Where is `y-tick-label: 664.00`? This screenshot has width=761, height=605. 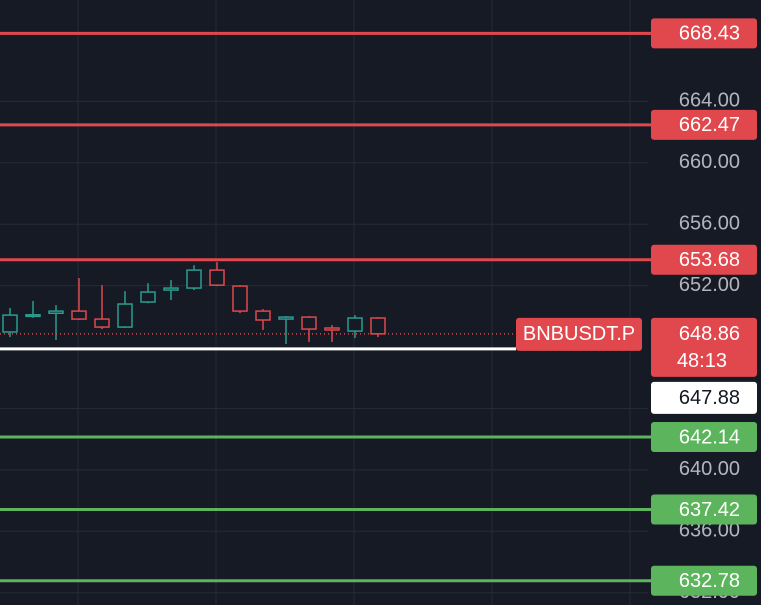
y-tick-label: 664.00 is located at coordinates (709, 101).